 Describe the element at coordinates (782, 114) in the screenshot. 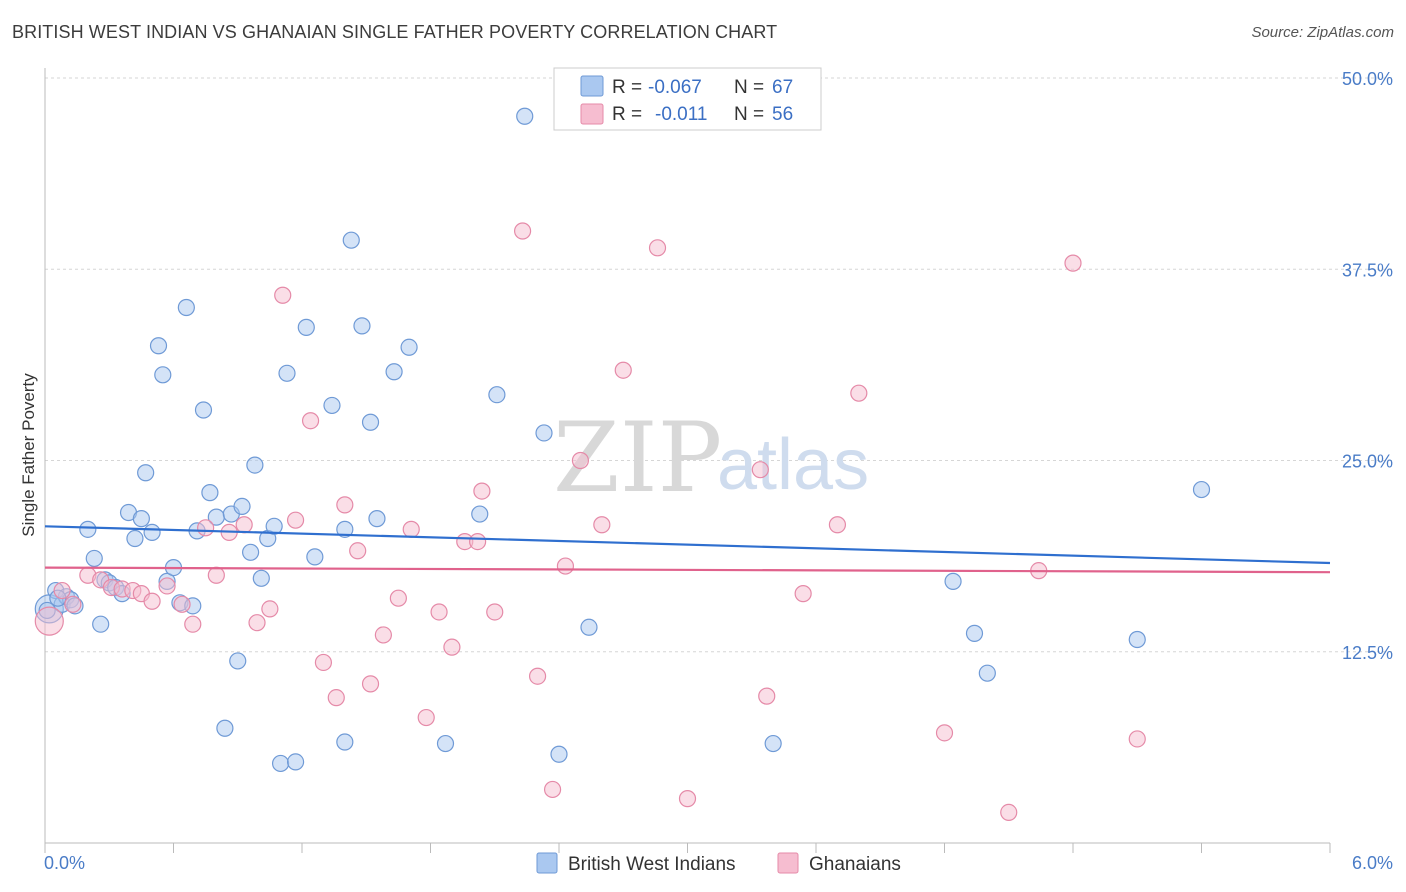

I see `legend-n-value: 56` at that location.